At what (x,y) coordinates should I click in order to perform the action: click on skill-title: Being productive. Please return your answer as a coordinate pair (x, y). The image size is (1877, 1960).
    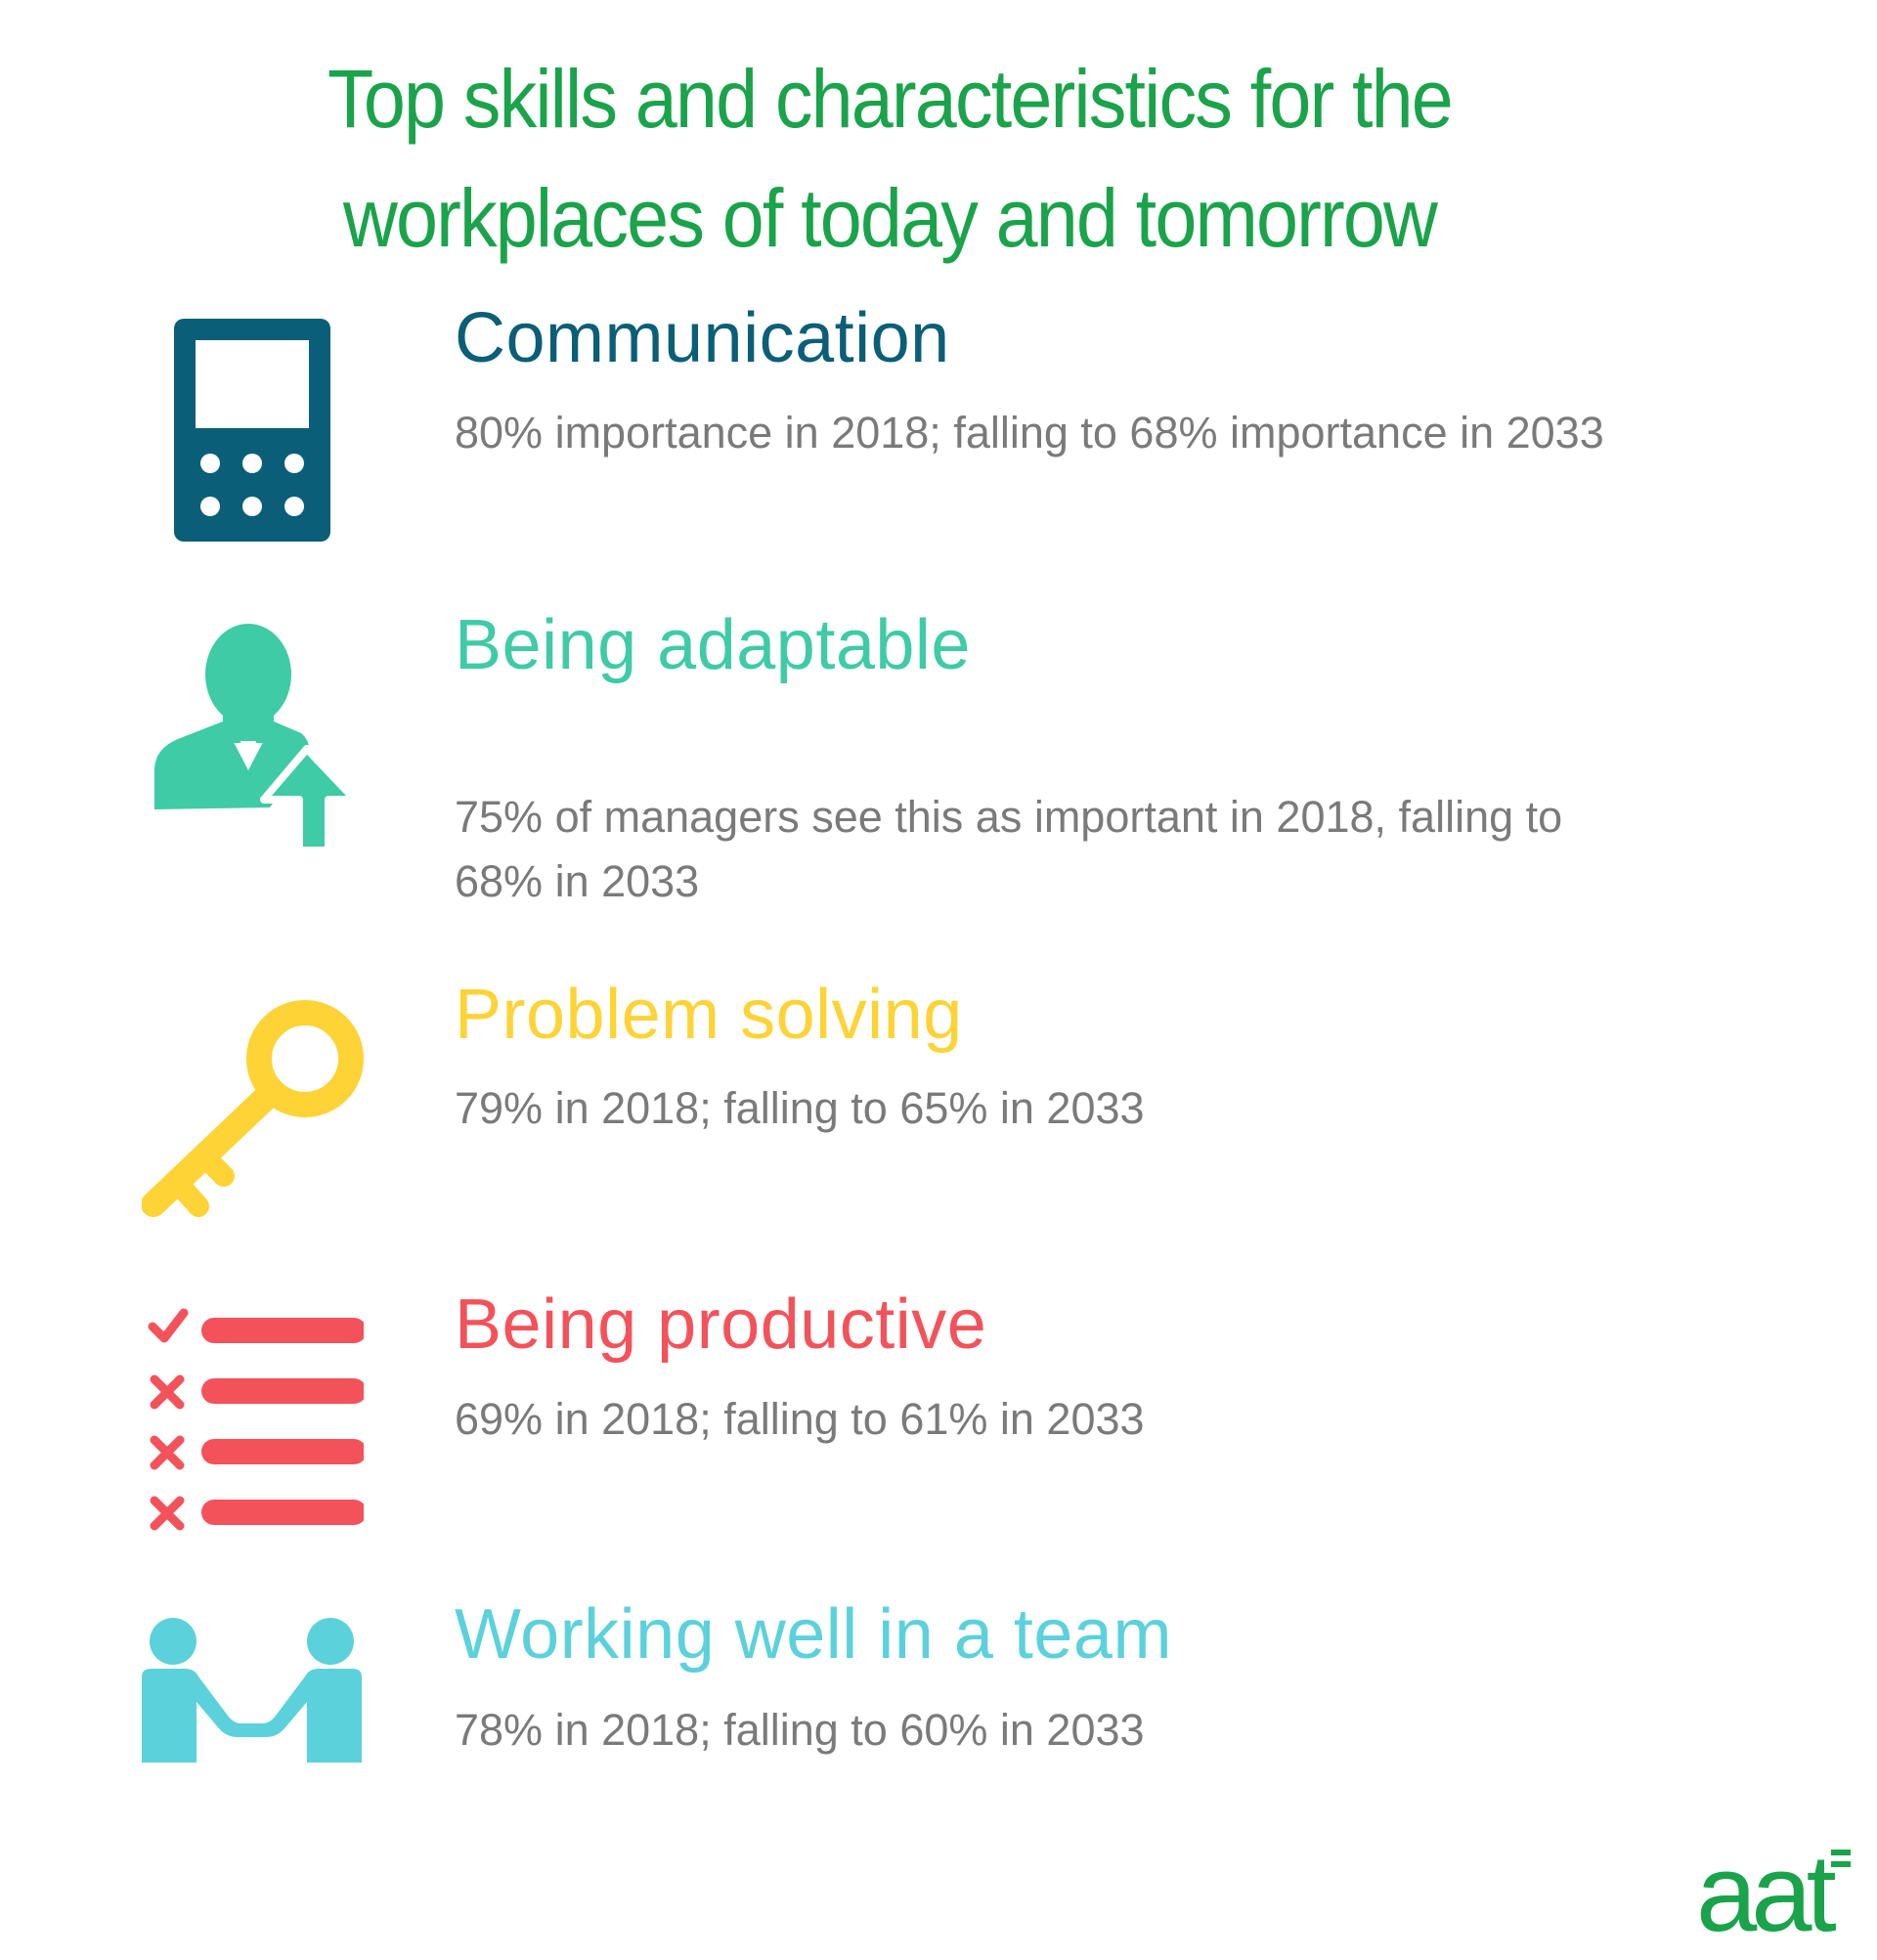
    Looking at the image, I should click on (721, 1324).